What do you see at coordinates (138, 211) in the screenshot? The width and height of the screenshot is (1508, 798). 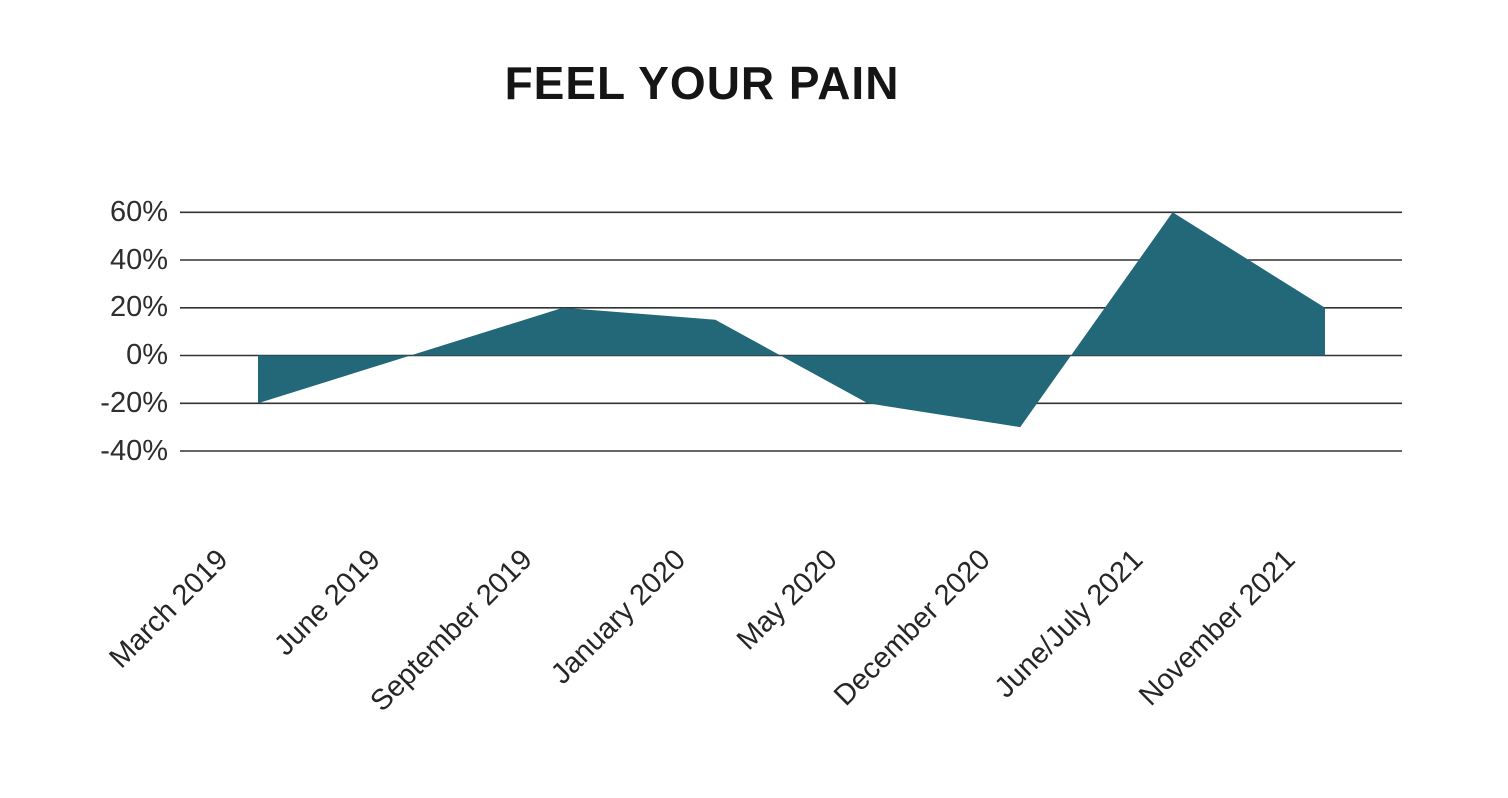 I see `y-axis-tick-label: 60%` at bounding box center [138, 211].